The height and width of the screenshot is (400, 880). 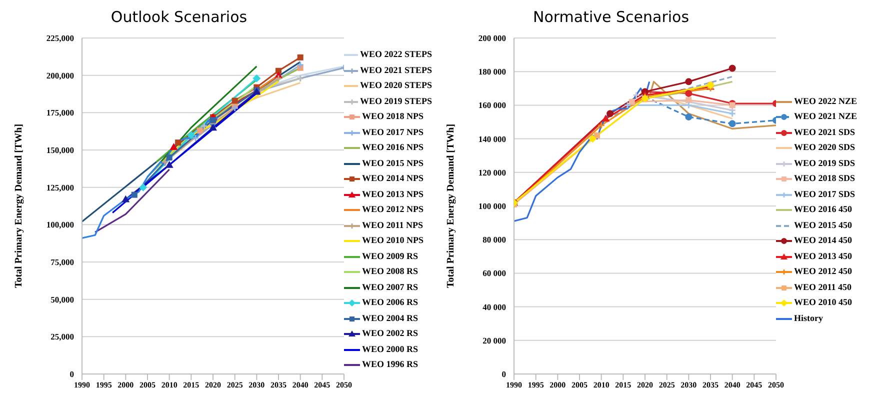 What do you see at coordinates (492, 105) in the screenshot?
I see `y-tick-label: 160 000` at bounding box center [492, 105].